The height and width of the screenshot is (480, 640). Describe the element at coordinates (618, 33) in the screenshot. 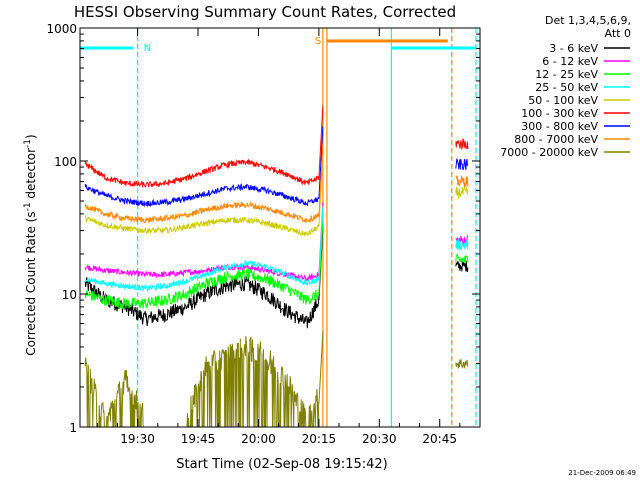

I see `legend-header-line2: Att 0` at that location.